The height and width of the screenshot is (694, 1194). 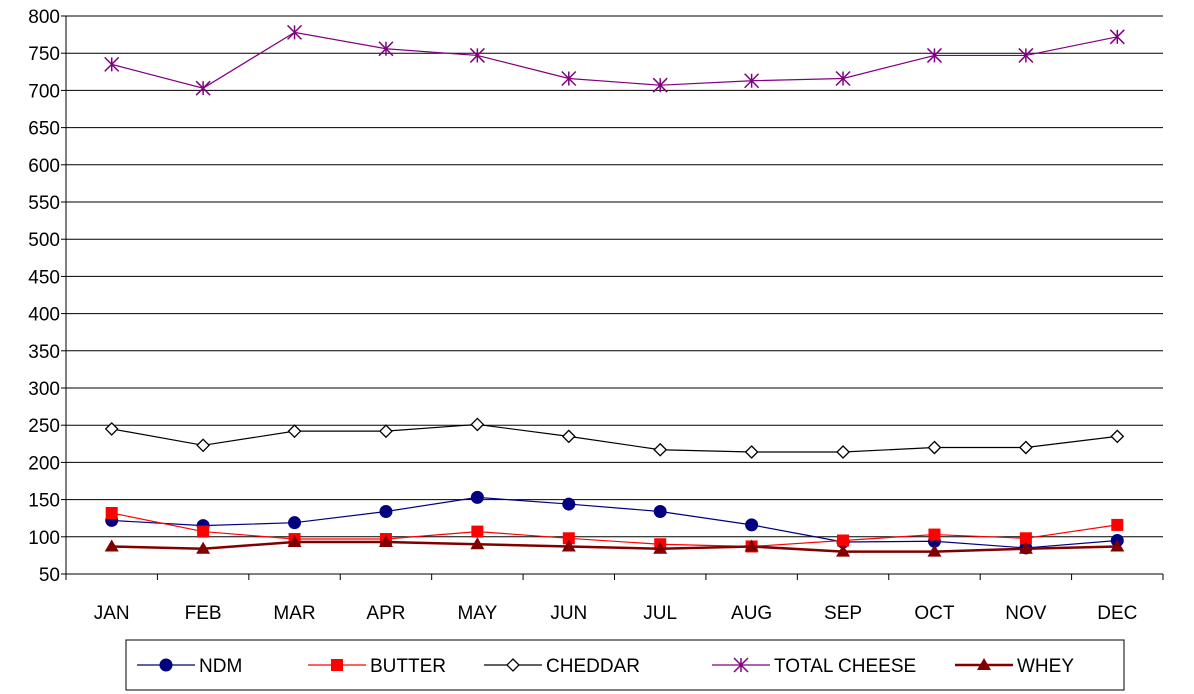 What do you see at coordinates (1045, 666) in the screenshot?
I see `legend-label: WHEY` at bounding box center [1045, 666].